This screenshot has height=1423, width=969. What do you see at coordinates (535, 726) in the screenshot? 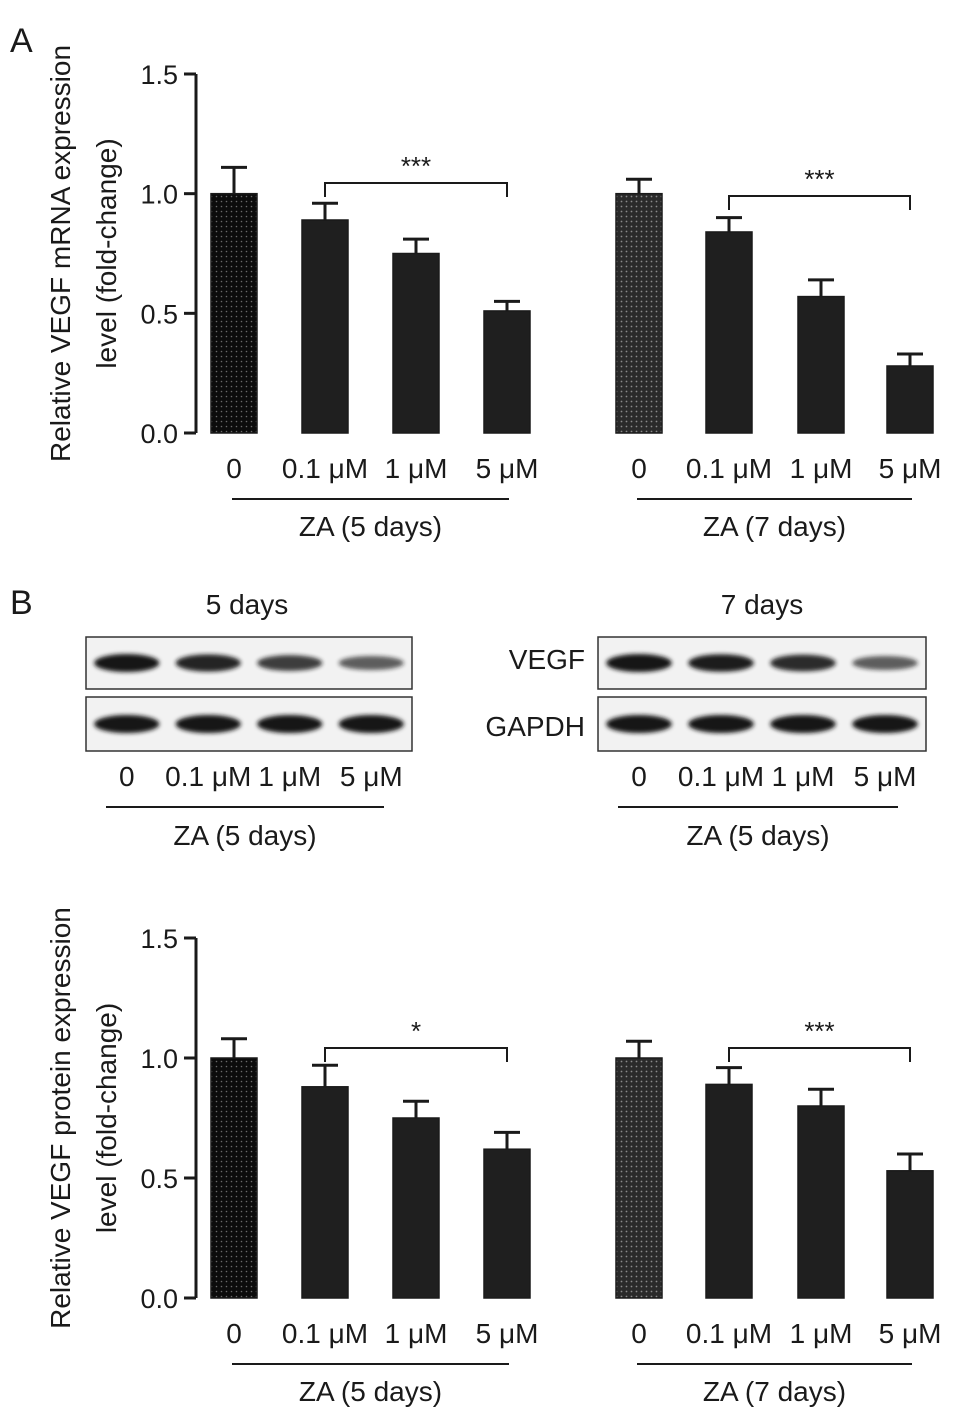
I see `blot-row-label-gapdh: GAPDH` at bounding box center [535, 726].